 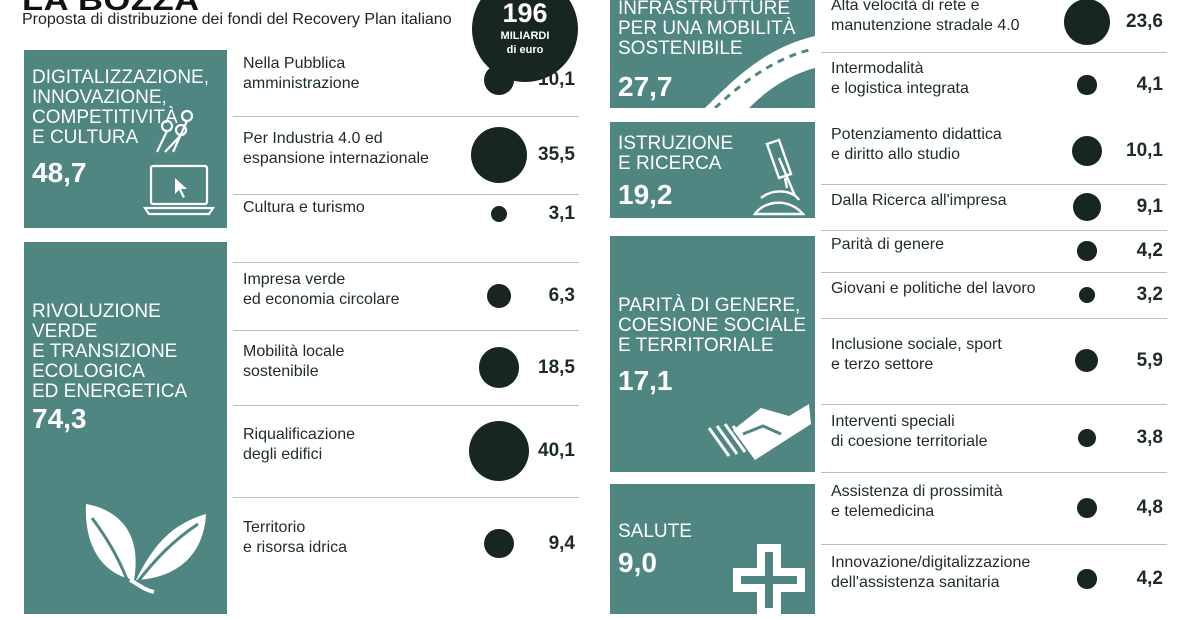 What do you see at coordinates (1144, 21) in the screenshot?
I see `subcategory-value: 23,6` at bounding box center [1144, 21].